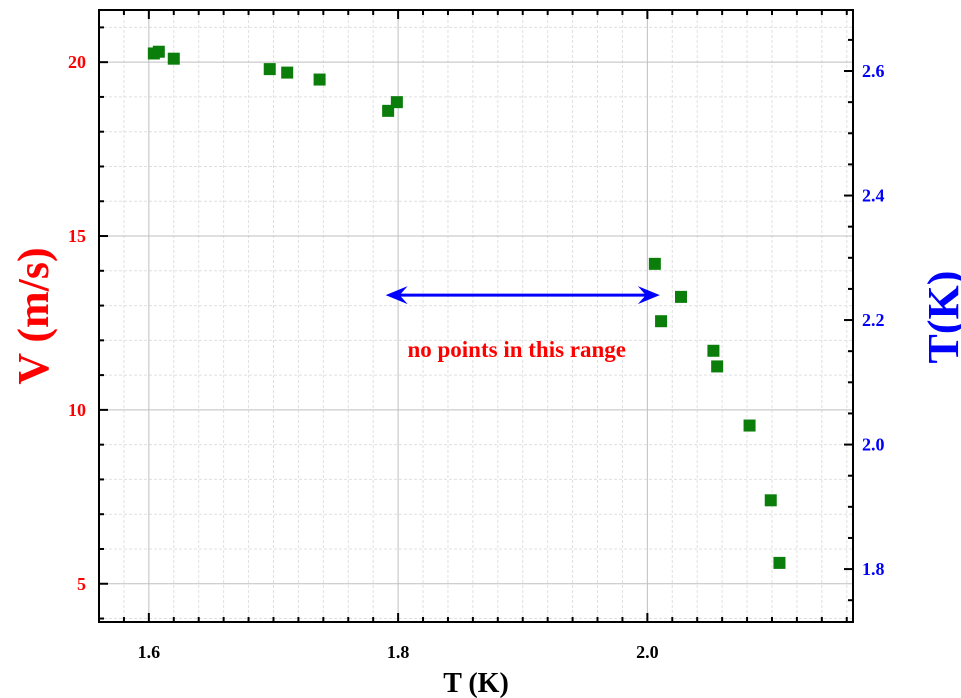 Image resolution: width=961 pixels, height=698 pixels. I want to click on y-tick-label-left: 15, so click(77, 236).